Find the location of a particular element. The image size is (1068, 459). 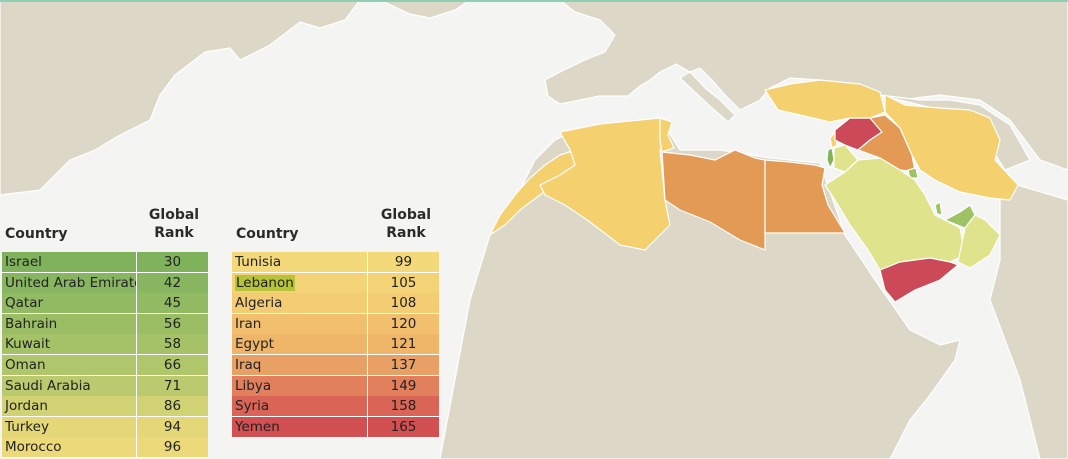

global-rank: 99 is located at coordinates (403, 262).